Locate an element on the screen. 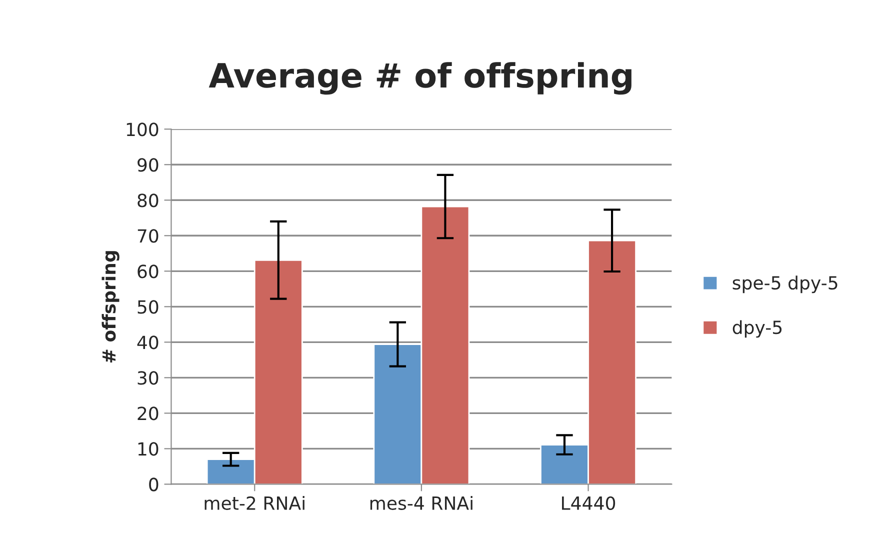 Image resolution: width=878 pixels, height=538 pixels. y-tick-label: 90 is located at coordinates (148, 165).